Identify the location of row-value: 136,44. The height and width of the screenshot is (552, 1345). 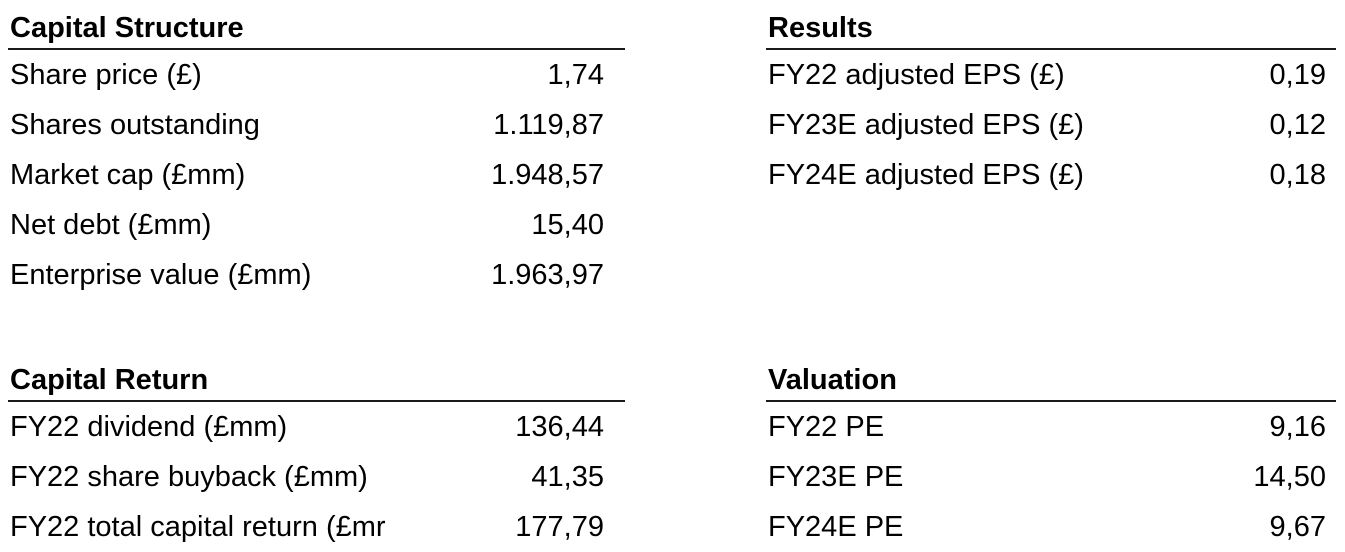
(559, 427).